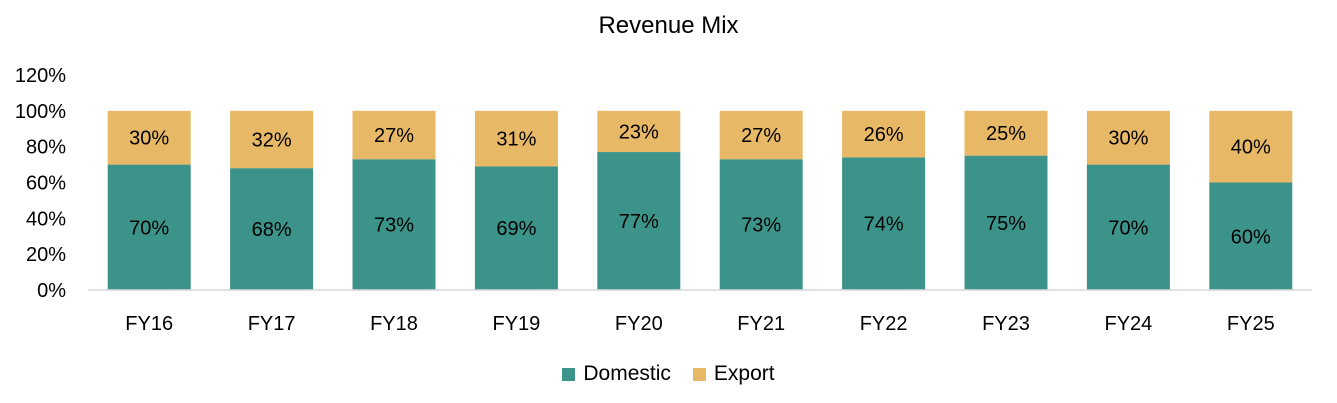  Describe the element at coordinates (569, 374) in the screenshot. I see `legend-swatch-domestic` at that location.